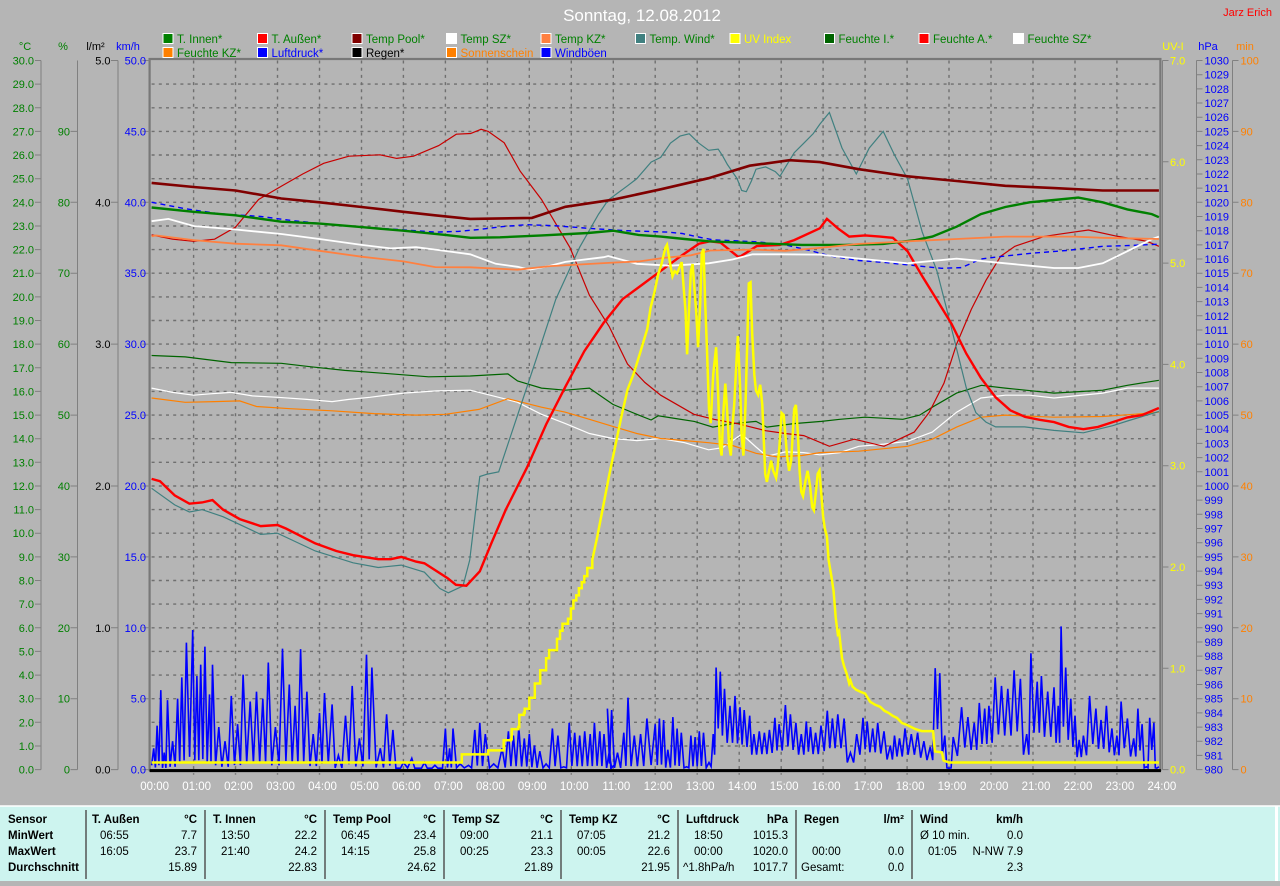 The width and height of the screenshot is (1280, 886). I want to click on svg-text: 1001, so click(1217, 473).